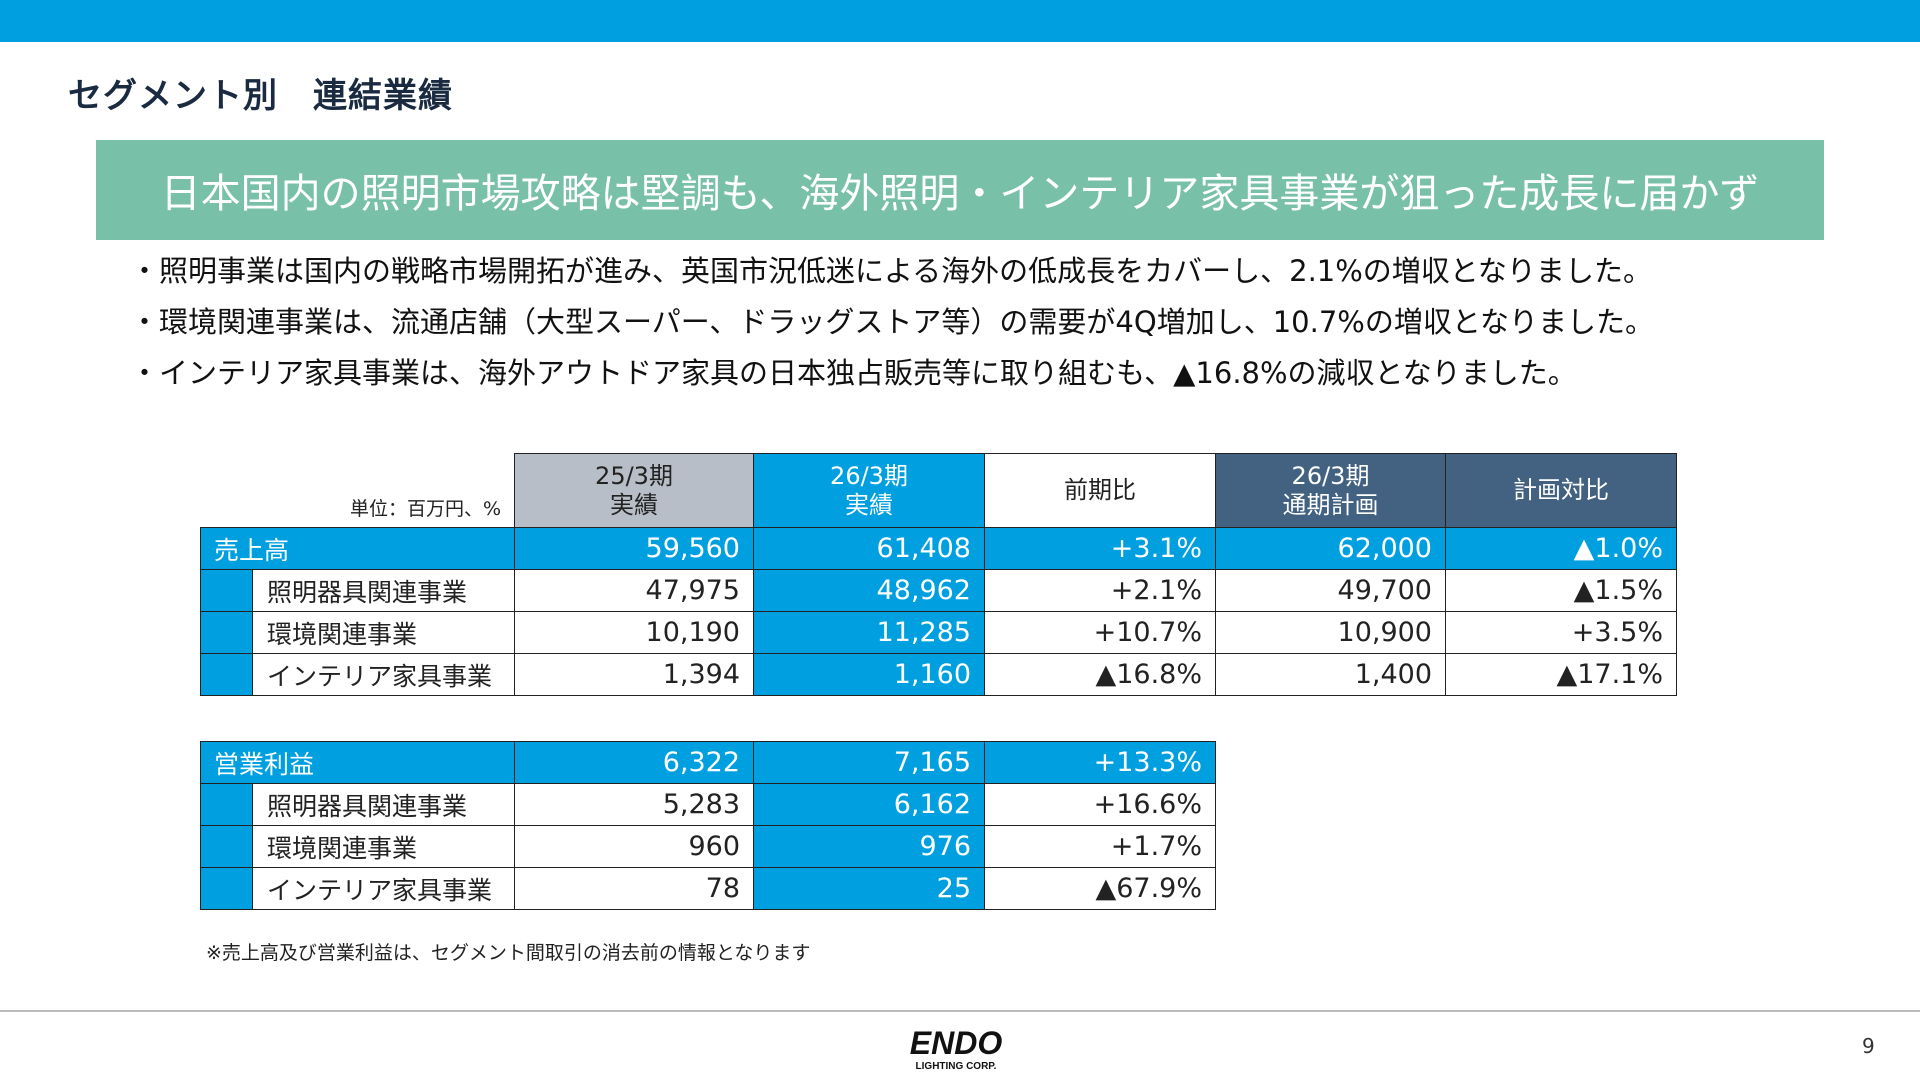 The height and width of the screenshot is (1080, 1920). Describe the element at coordinates (1100, 888) in the screenshot. I see `cell-value: ▲67.9%` at that location.